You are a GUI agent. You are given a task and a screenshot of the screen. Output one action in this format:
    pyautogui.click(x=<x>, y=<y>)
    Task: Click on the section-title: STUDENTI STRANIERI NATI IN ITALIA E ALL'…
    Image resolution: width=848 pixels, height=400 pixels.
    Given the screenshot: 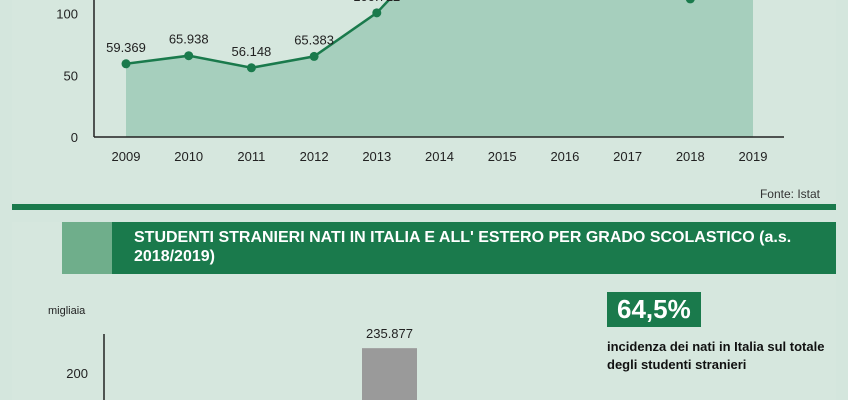 What is the action you would take?
    pyautogui.click(x=463, y=247)
    